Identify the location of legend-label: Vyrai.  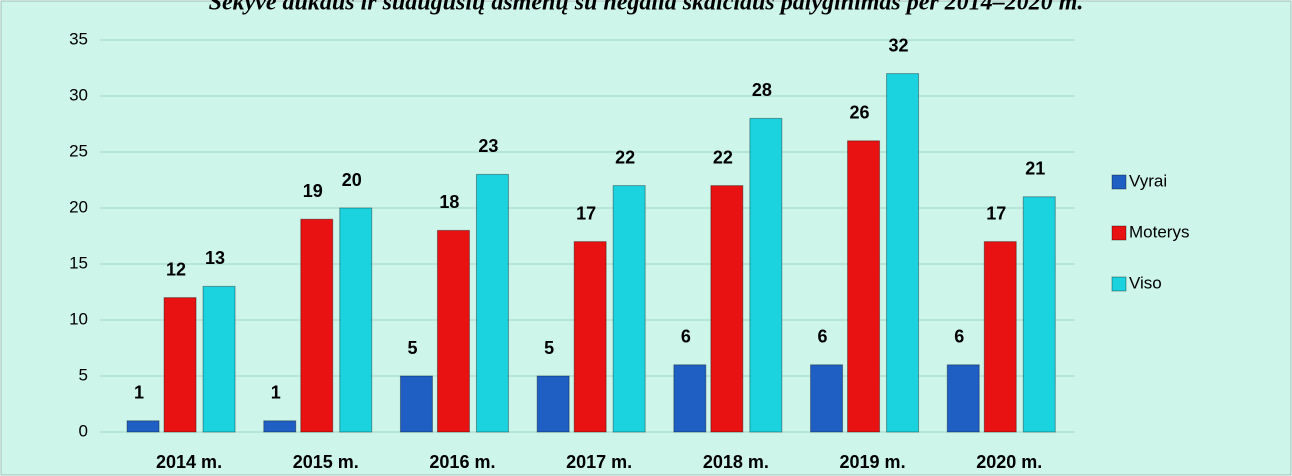
(1148, 180).